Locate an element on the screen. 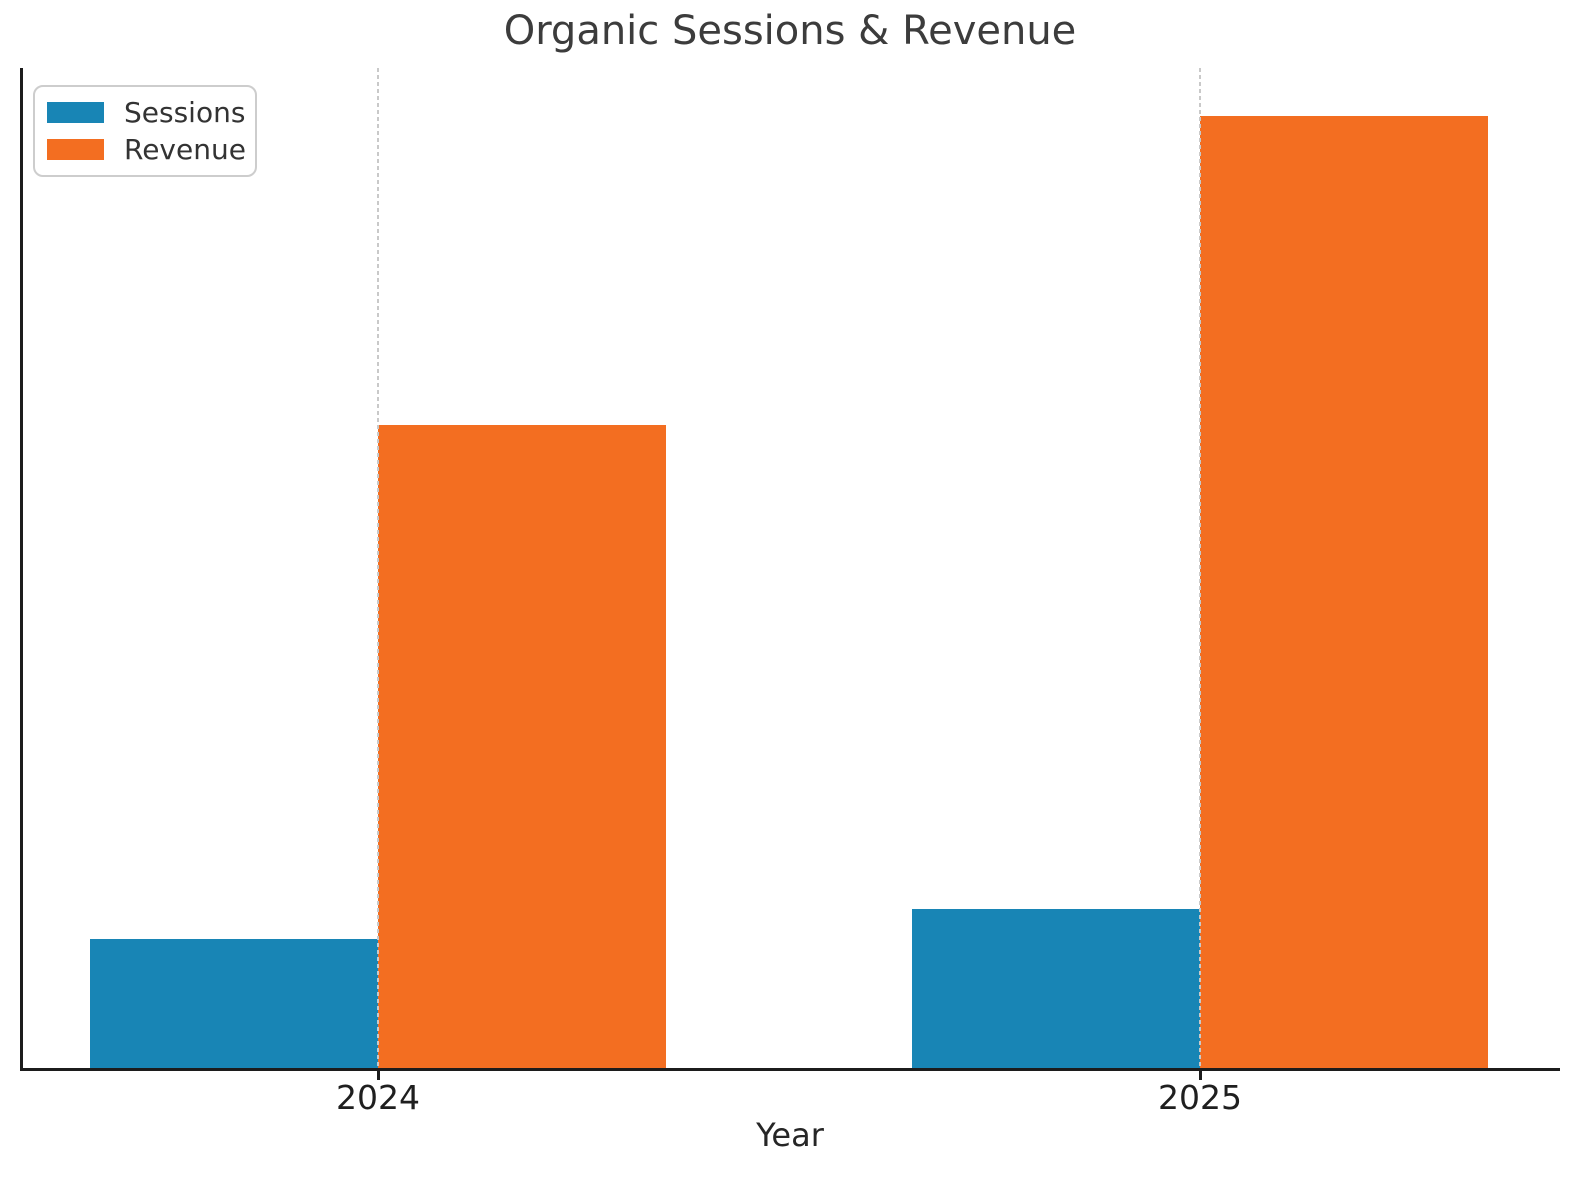  legend-item-revenue: Revenue is located at coordinates (146, 150).